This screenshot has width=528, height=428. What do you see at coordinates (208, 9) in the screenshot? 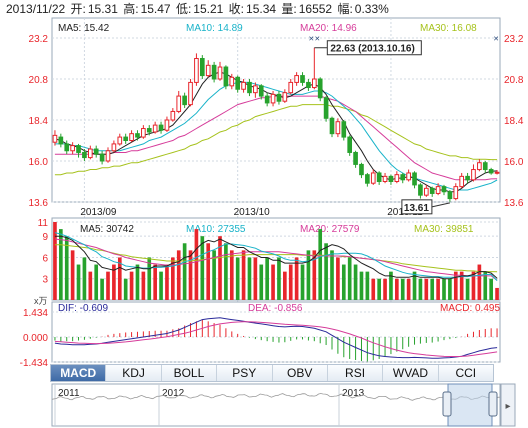
I see `low-value: 15.21` at bounding box center [208, 9].